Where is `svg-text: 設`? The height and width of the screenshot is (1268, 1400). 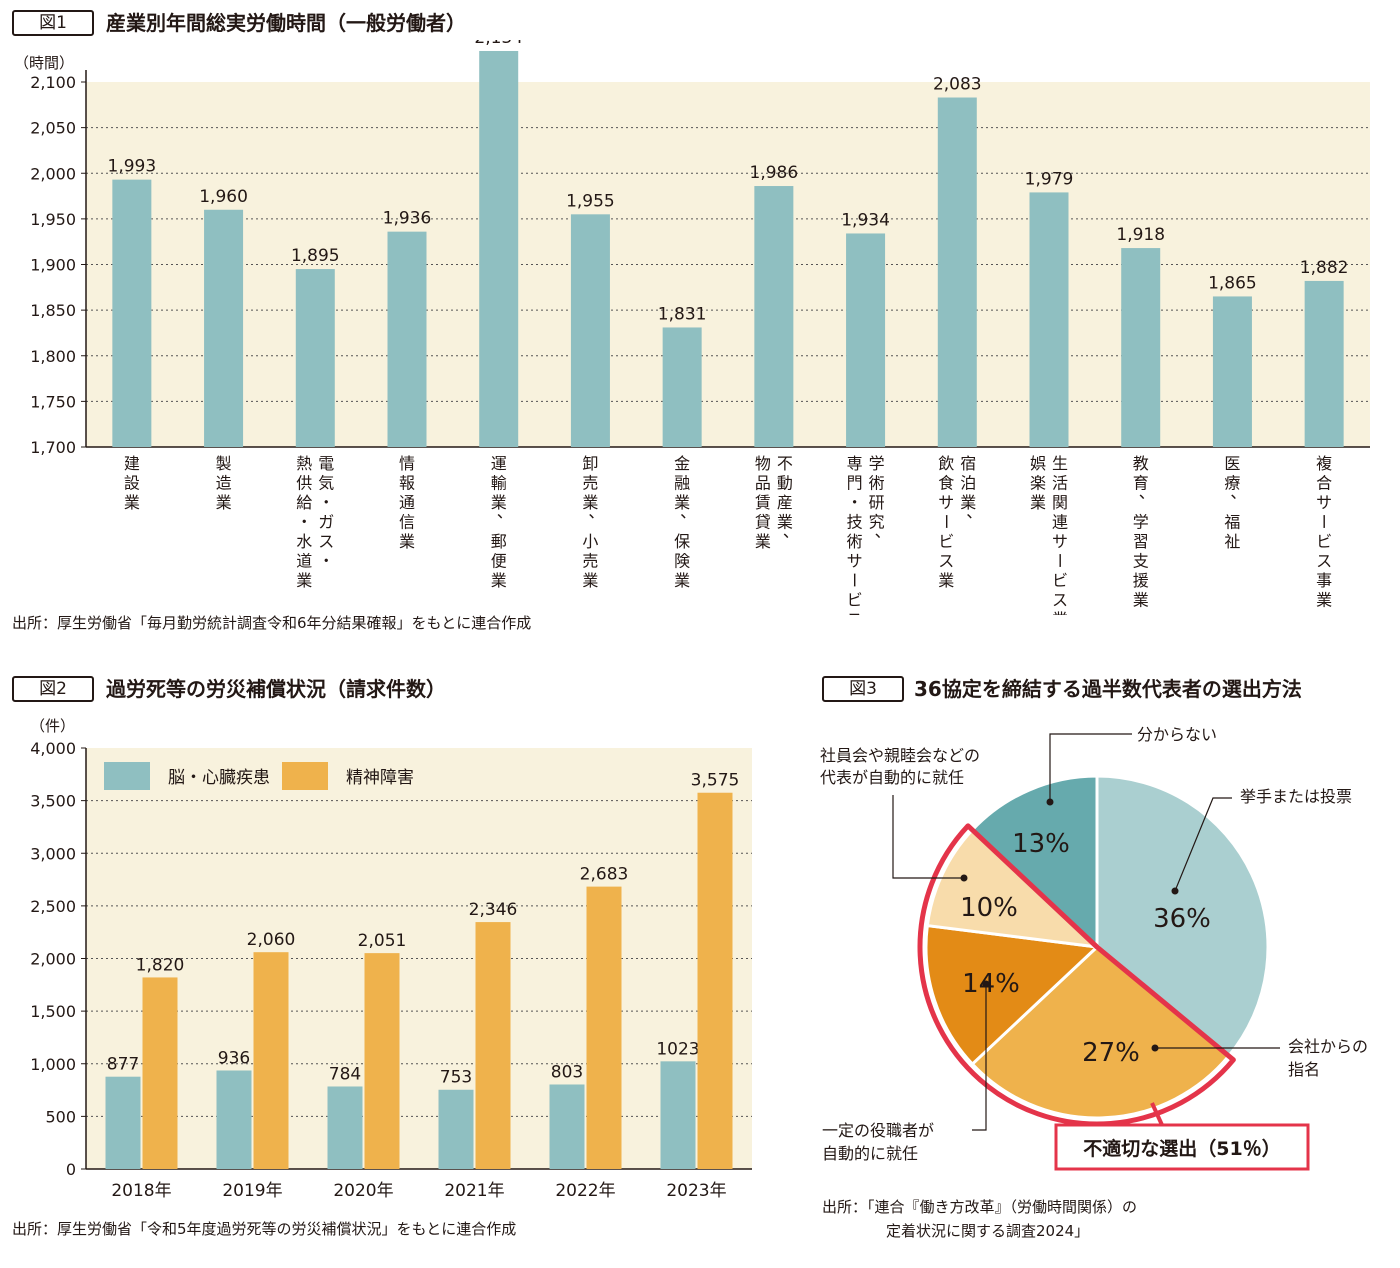 svg-text: 設 is located at coordinates (132, 483).